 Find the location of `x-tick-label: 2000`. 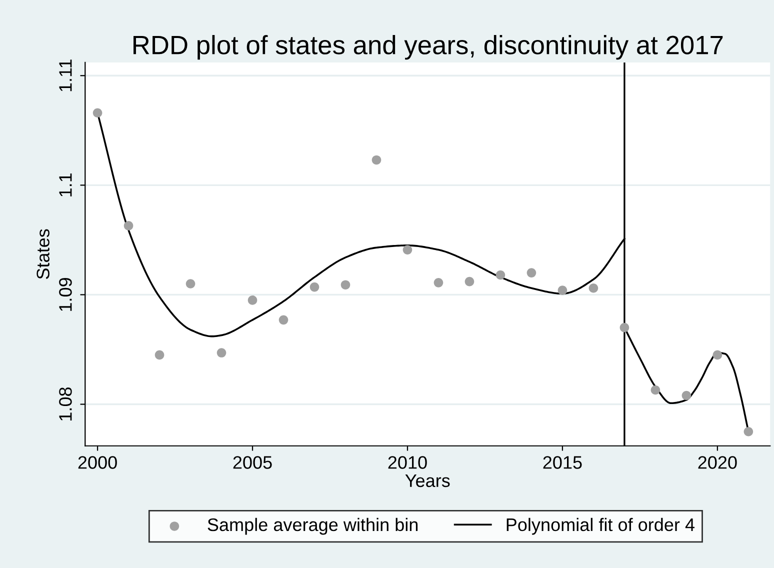

x-tick-label: 2000 is located at coordinates (97, 462).